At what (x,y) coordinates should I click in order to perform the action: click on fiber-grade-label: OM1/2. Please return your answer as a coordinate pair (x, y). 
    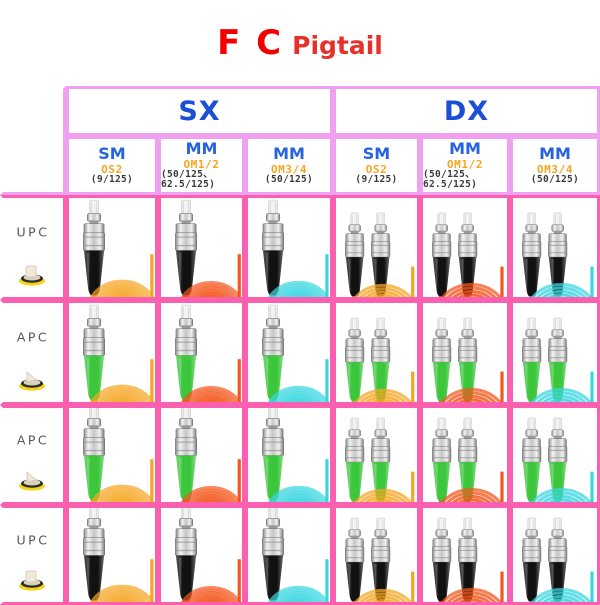
    Looking at the image, I should click on (465, 164).